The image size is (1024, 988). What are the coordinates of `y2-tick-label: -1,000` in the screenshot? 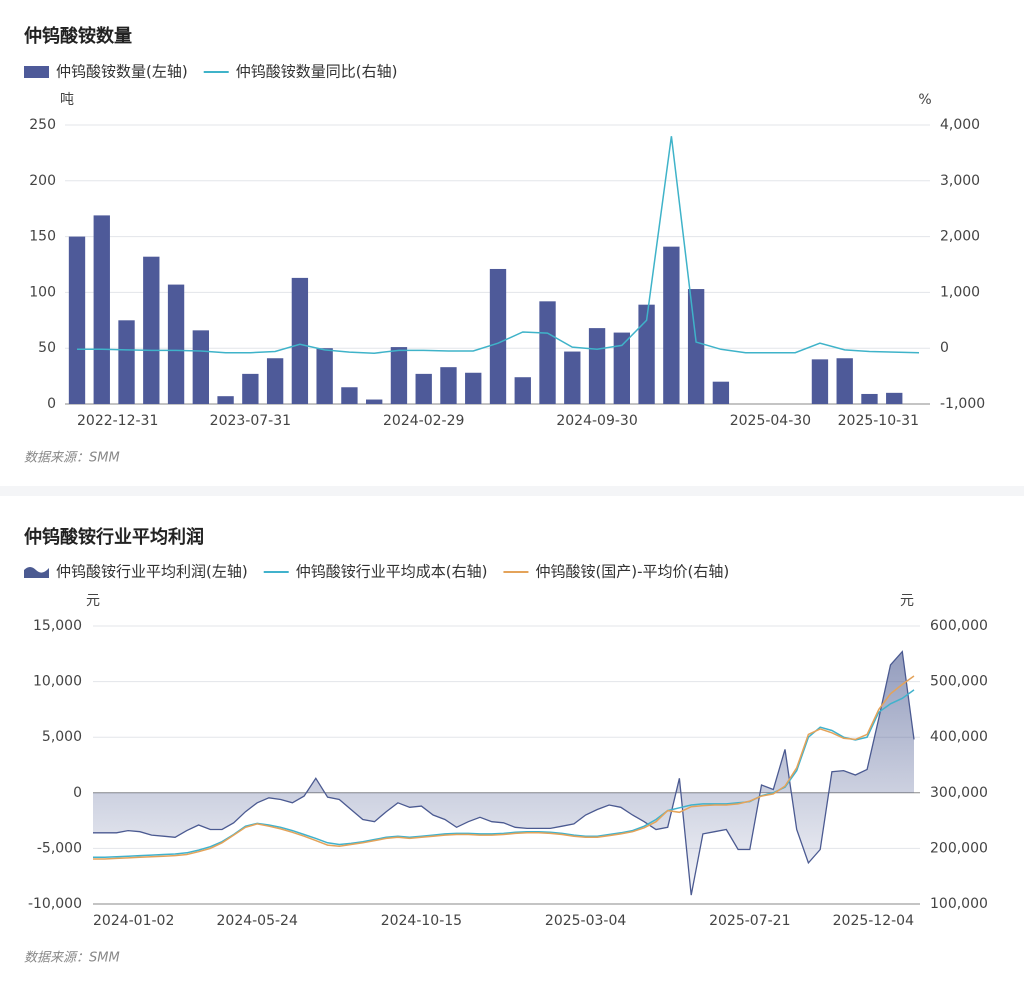 It's located at (962, 404).